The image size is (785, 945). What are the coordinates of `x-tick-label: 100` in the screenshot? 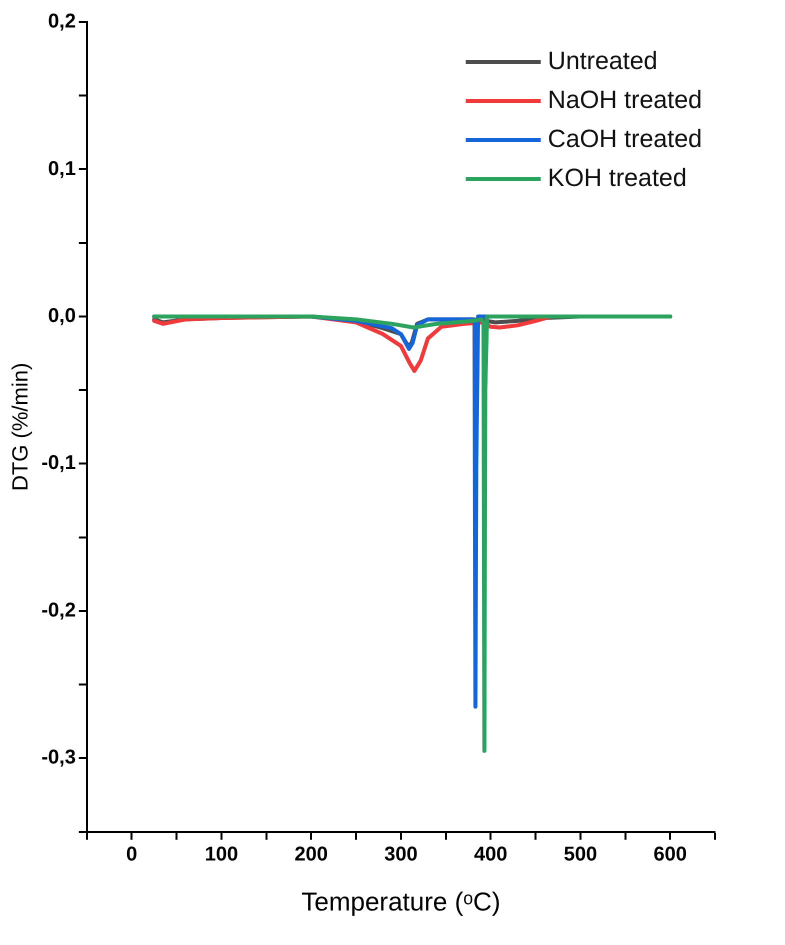 It's located at (221, 854).